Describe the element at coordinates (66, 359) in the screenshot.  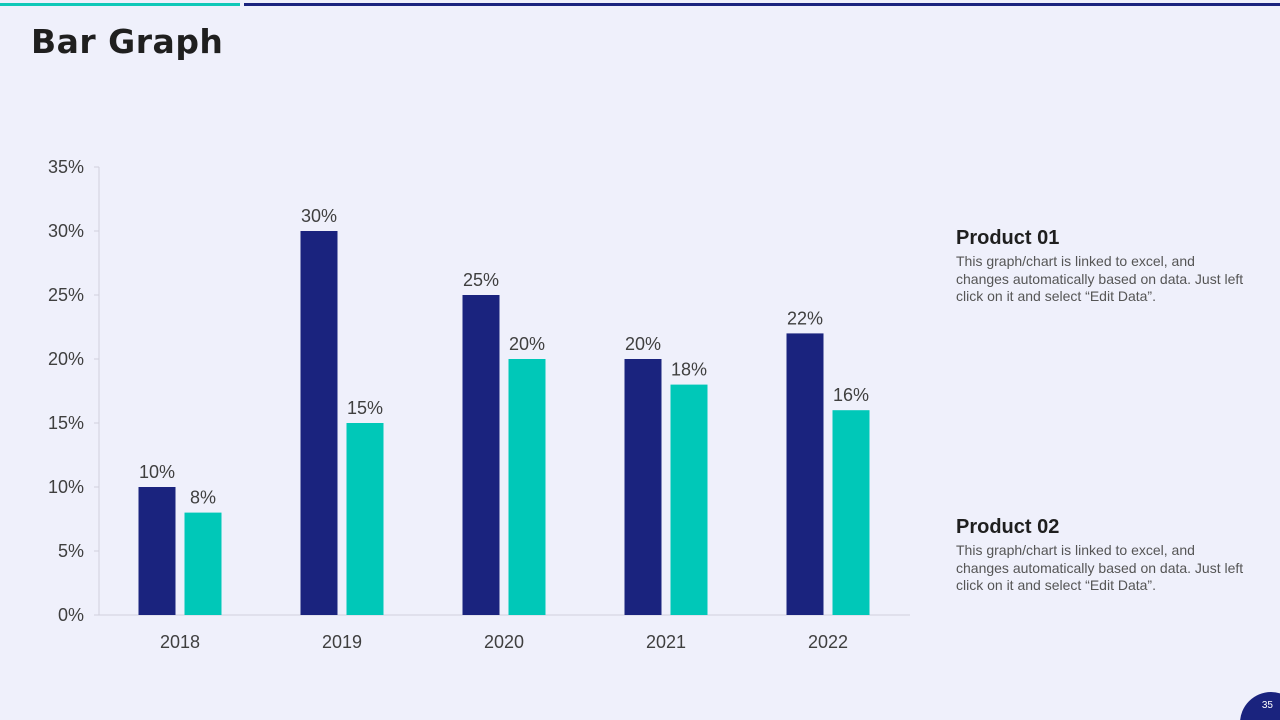
I see `y-tick-label: 20%` at that location.